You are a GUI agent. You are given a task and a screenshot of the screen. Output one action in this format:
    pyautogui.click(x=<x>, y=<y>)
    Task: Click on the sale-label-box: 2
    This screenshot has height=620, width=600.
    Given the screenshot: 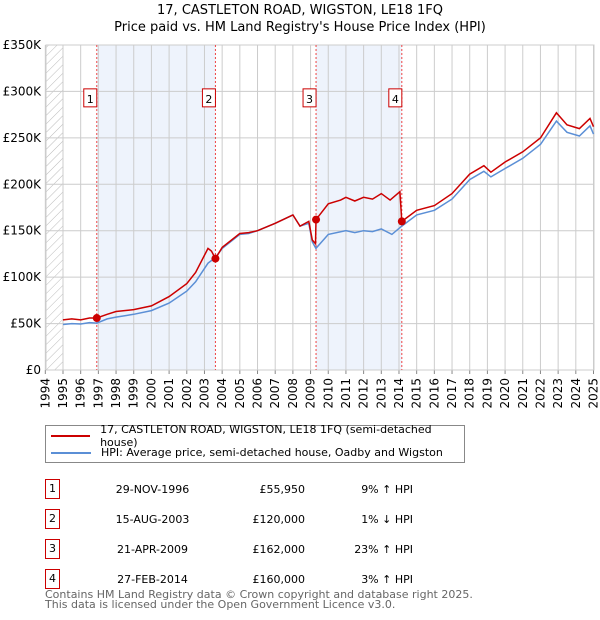 What is the action you would take?
    pyautogui.click(x=208, y=98)
    